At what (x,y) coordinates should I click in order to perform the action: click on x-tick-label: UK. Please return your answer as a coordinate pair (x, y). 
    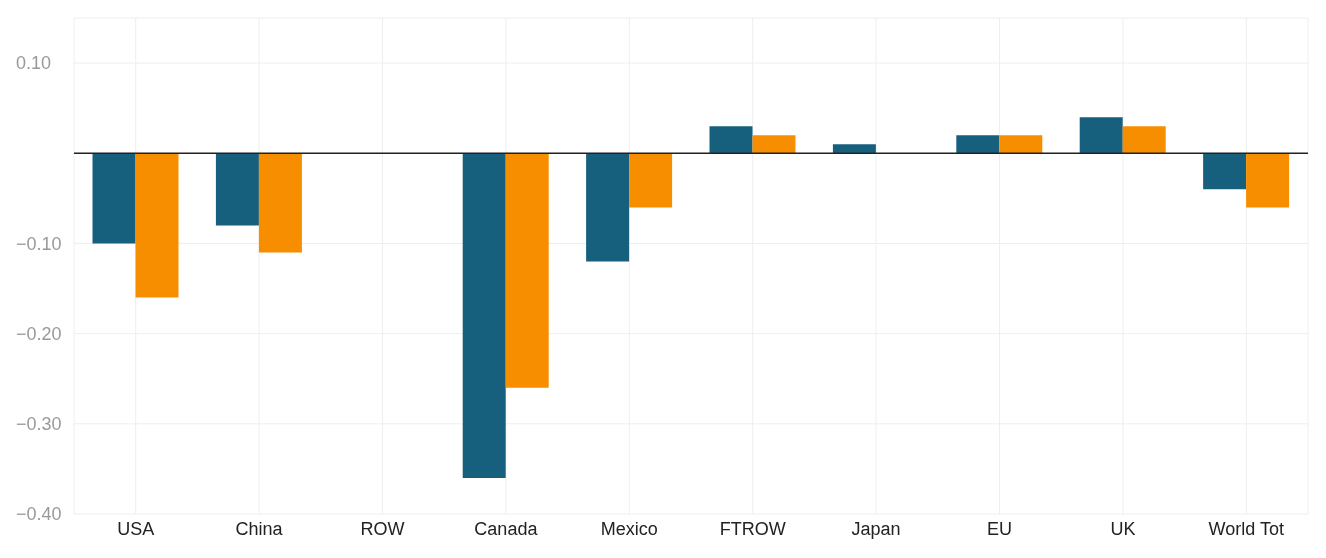
    Looking at the image, I should click on (1123, 528).